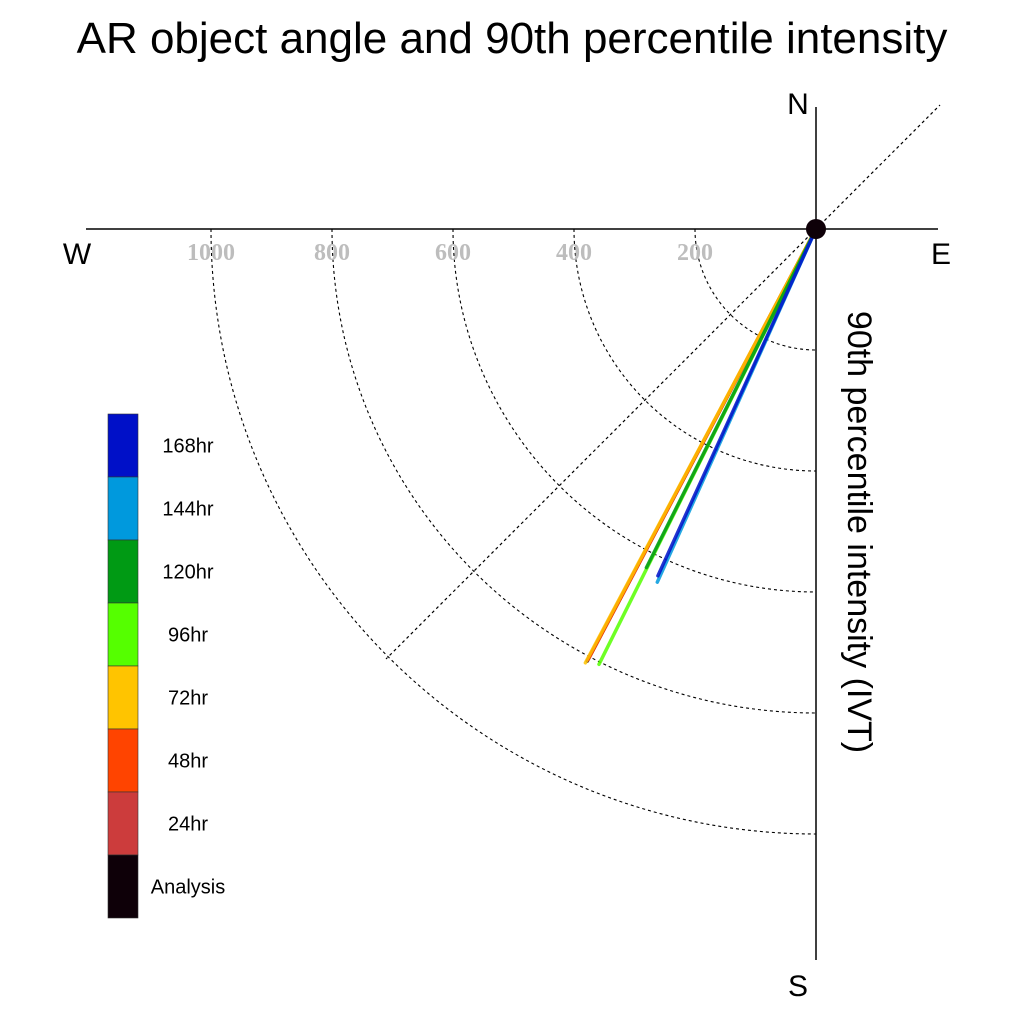 This screenshot has height=1024, width=1024. What do you see at coordinates (695, 253) in the screenshot?
I see `radial-tick-label: 200` at bounding box center [695, 253].